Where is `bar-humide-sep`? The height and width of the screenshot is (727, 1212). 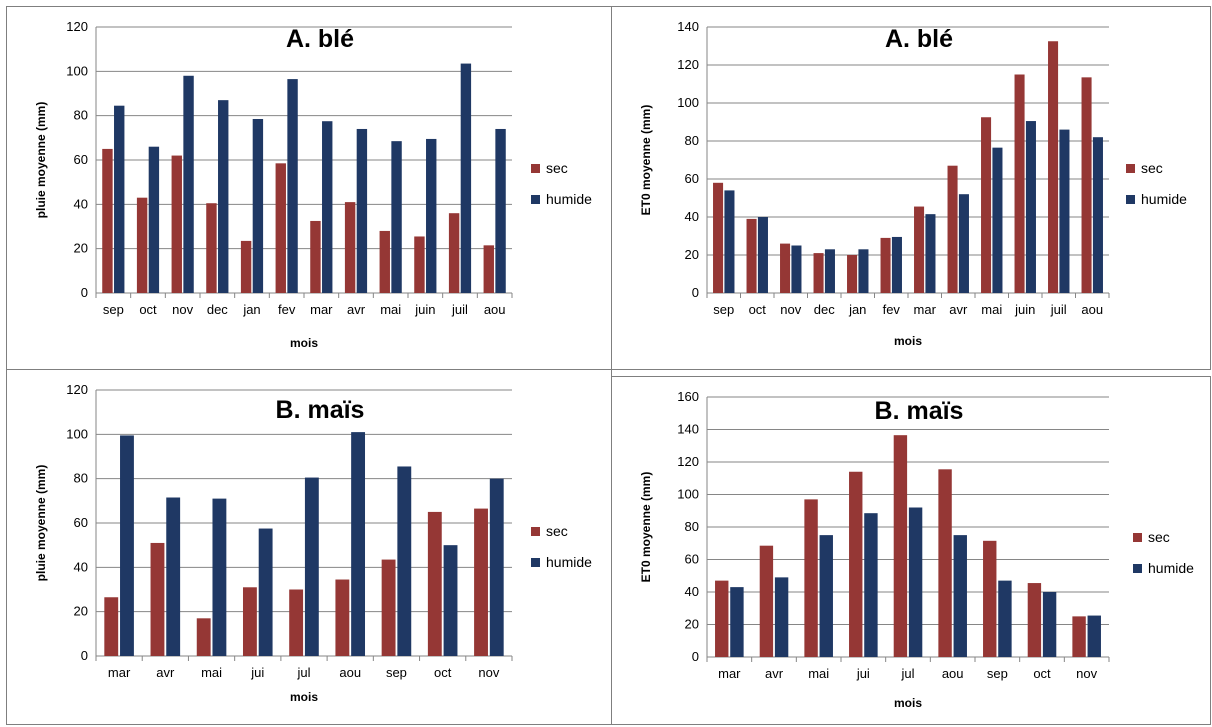
bar-humide-sep is located at coordinates (729, 241).